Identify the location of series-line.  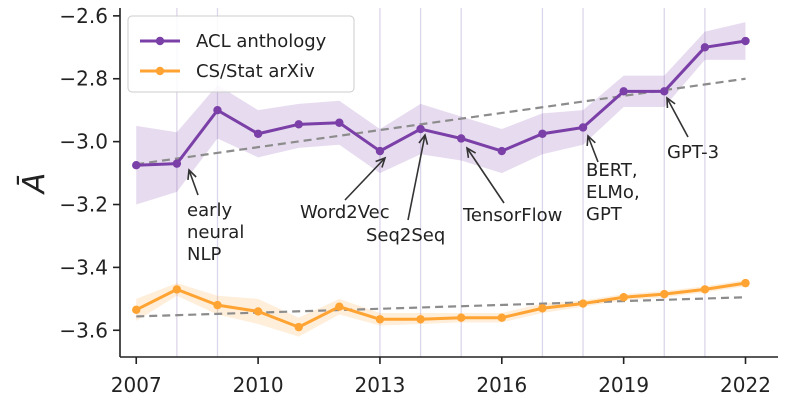
(440, 305).